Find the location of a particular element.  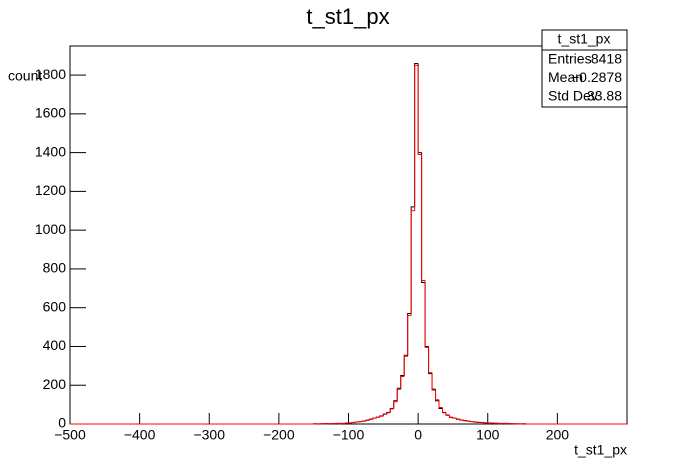

chart-title: t_st1_px is located at coordinates (347, 16).